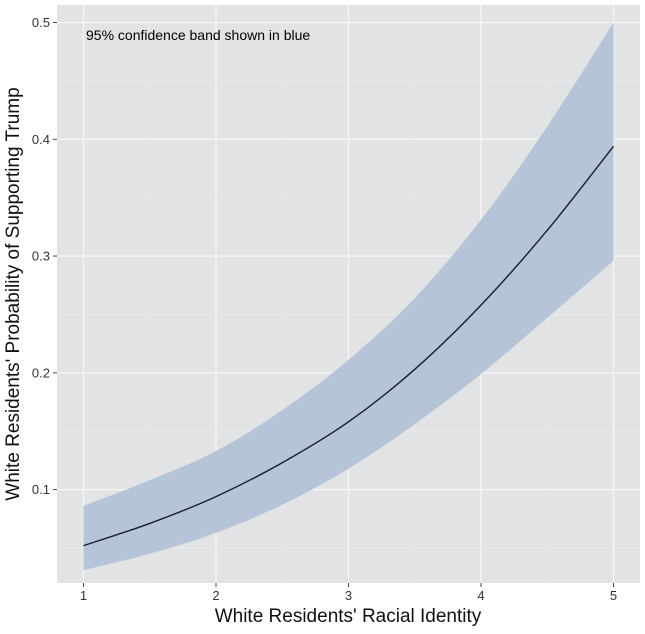  What do you see at coordinates (41, 489) in the screenshot?
I see `y-tick-label: 0.1` at bounding box center [41, 489].